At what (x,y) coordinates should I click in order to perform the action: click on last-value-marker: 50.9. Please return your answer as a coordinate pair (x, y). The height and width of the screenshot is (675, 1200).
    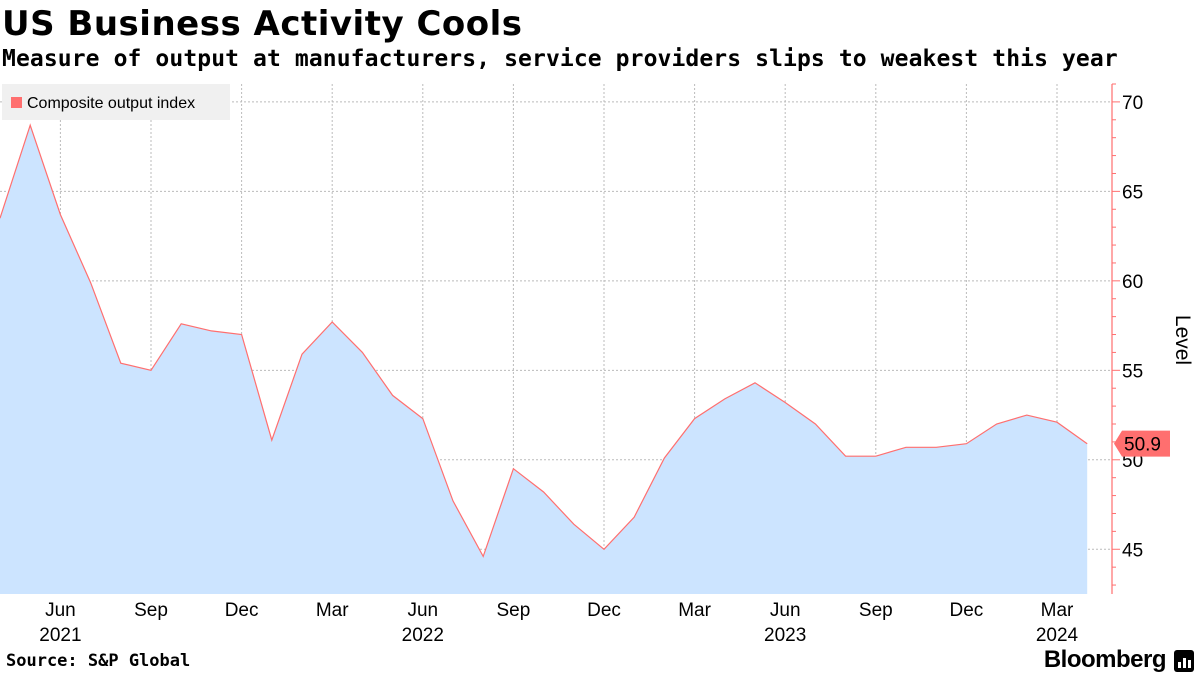
    Looking at the image, I should click on (1142, 443).